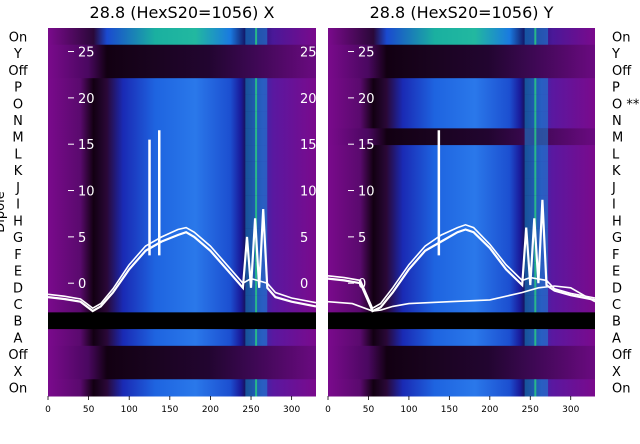 The image size is (640, 444). What do you see at coordinates (304, 238) in the screenshot?
I see `overlay-tick-label-right-5: 5` at bounding box center [304, 238].